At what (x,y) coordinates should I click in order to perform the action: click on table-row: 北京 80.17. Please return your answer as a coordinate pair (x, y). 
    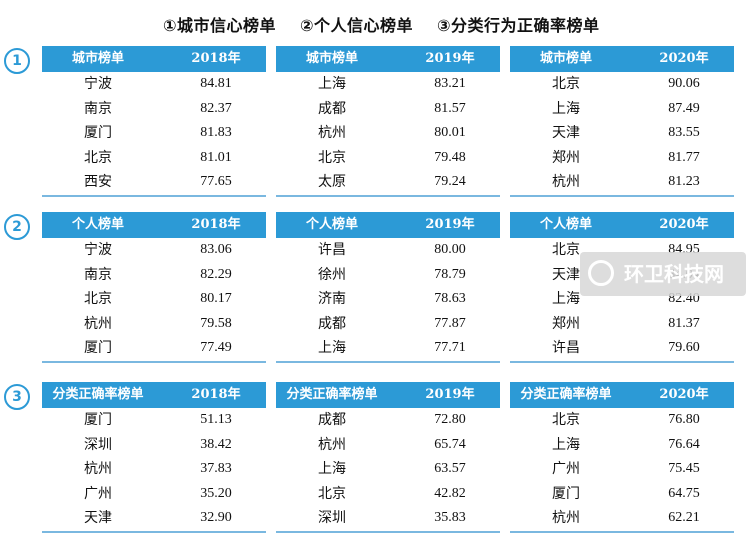
    Looking at the image, I should click on (154, 299).